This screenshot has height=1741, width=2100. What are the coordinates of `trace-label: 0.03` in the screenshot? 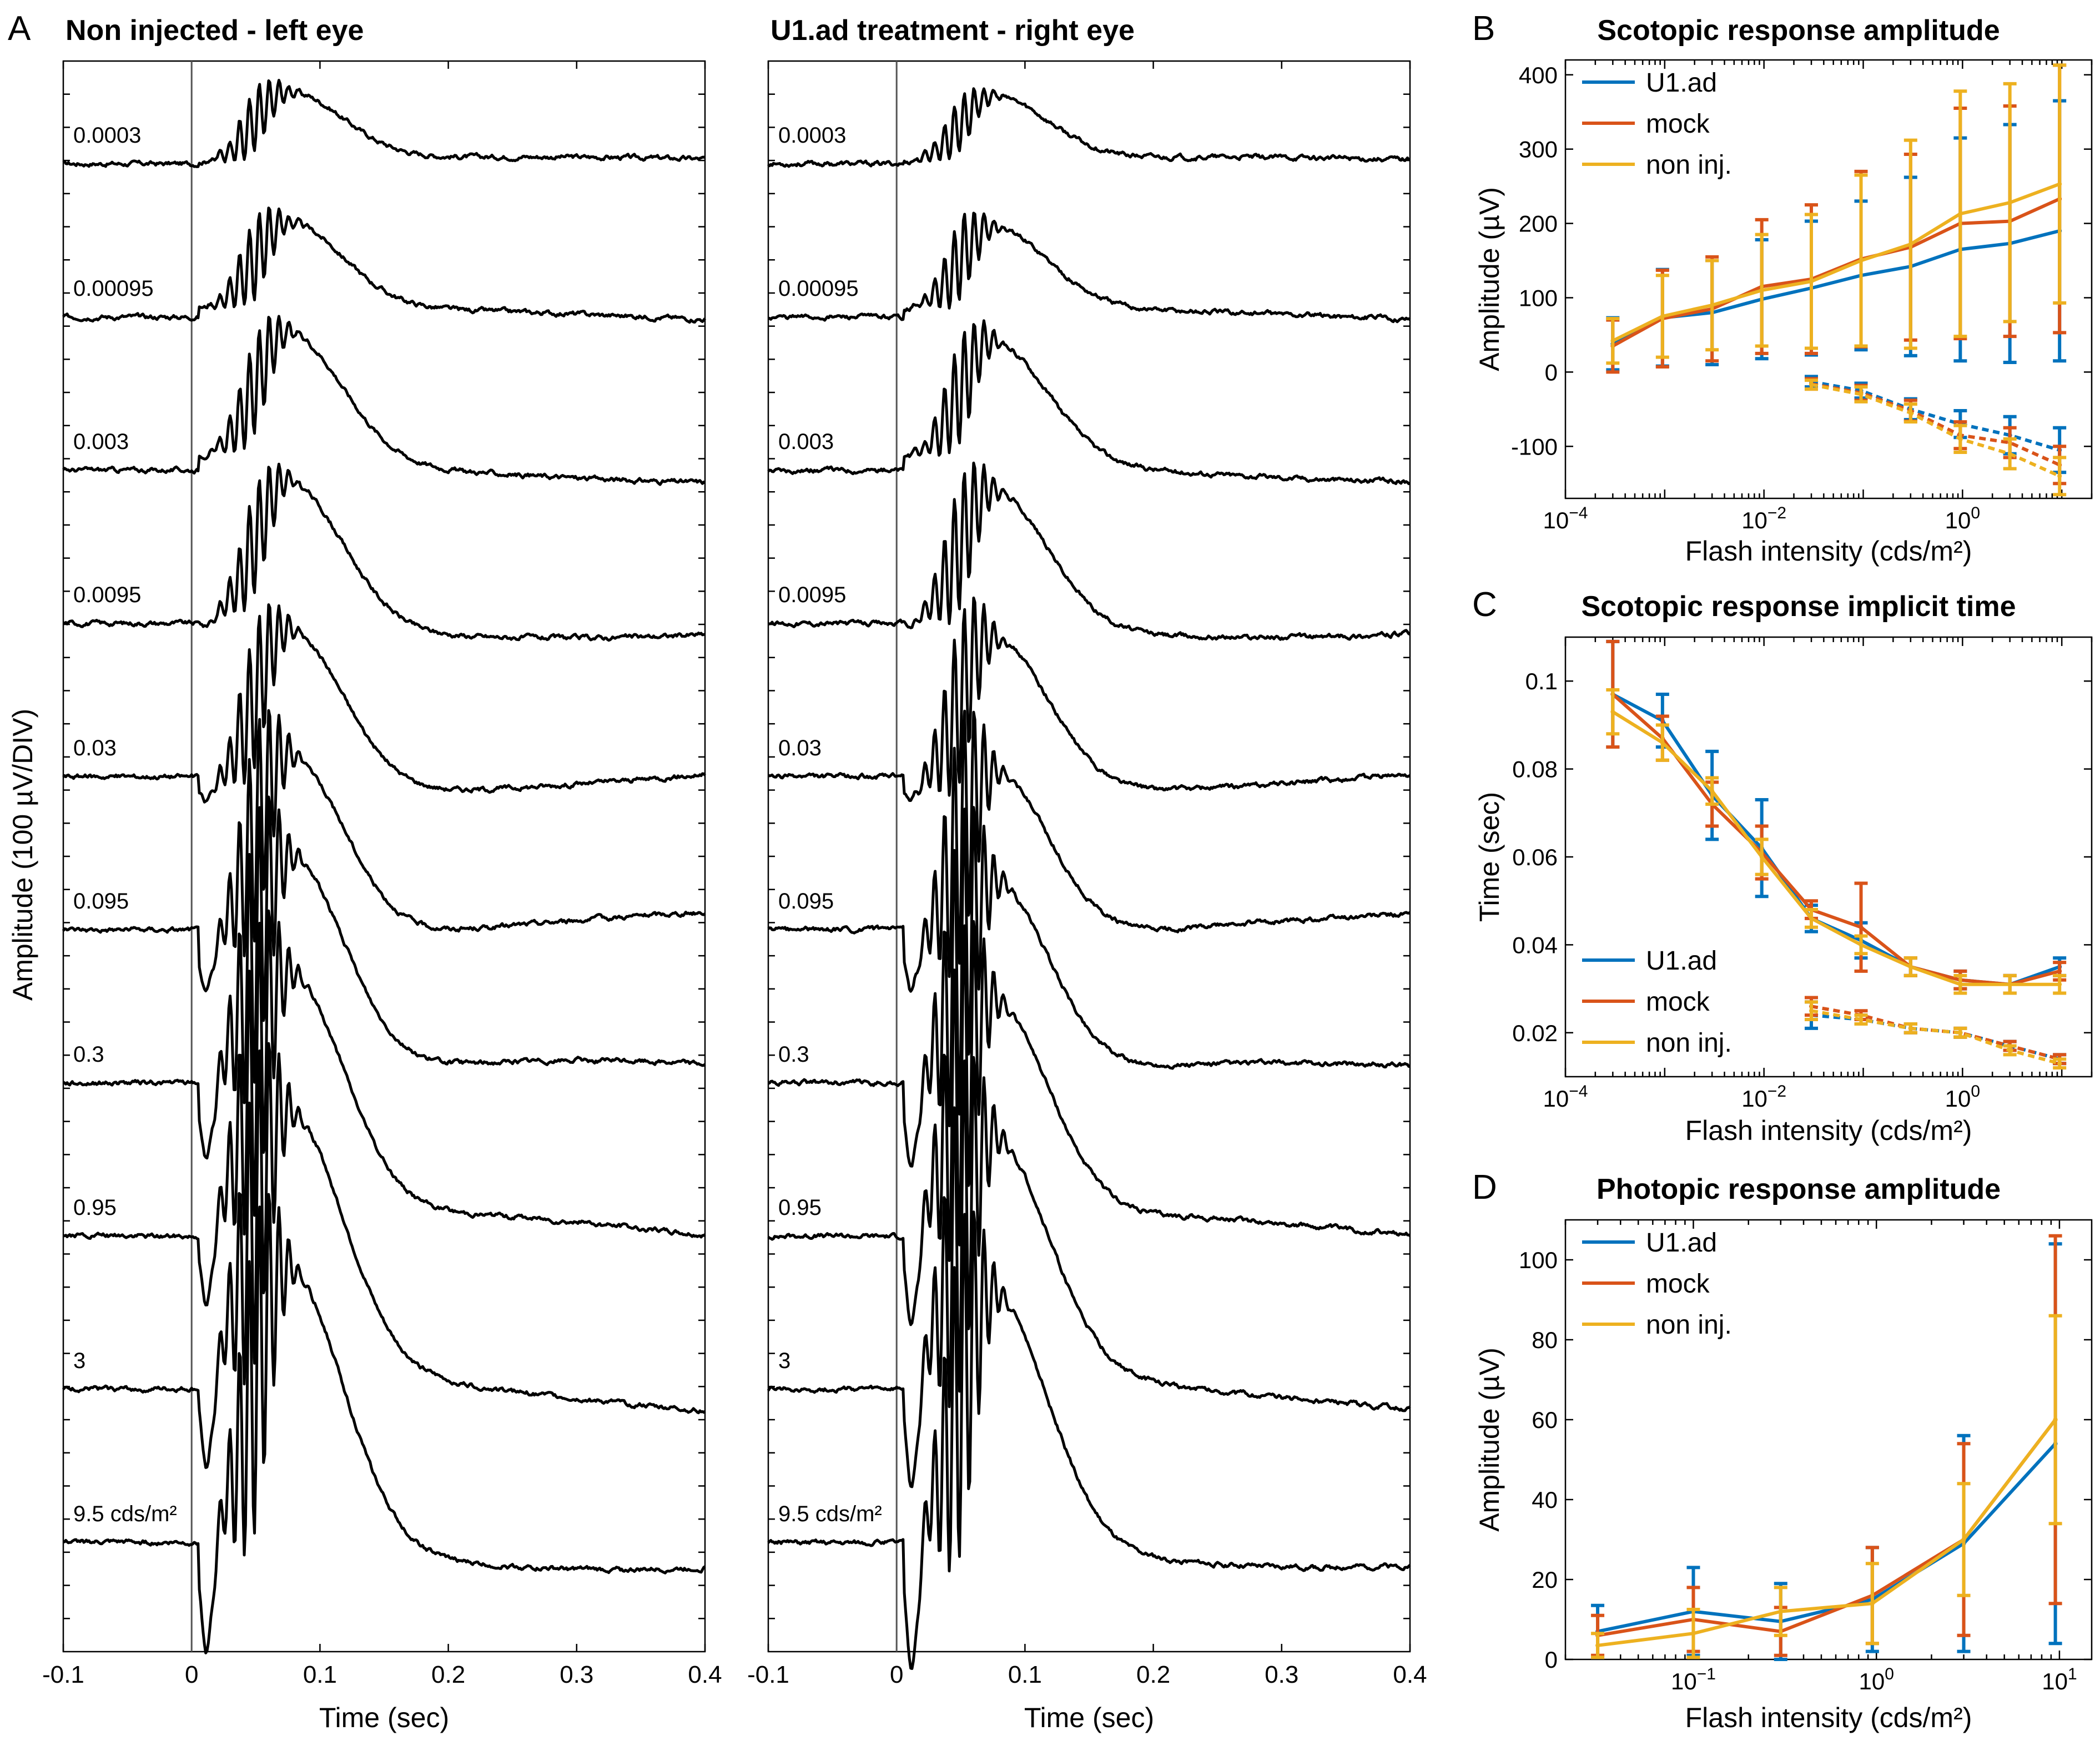 It's located at (95, 748).